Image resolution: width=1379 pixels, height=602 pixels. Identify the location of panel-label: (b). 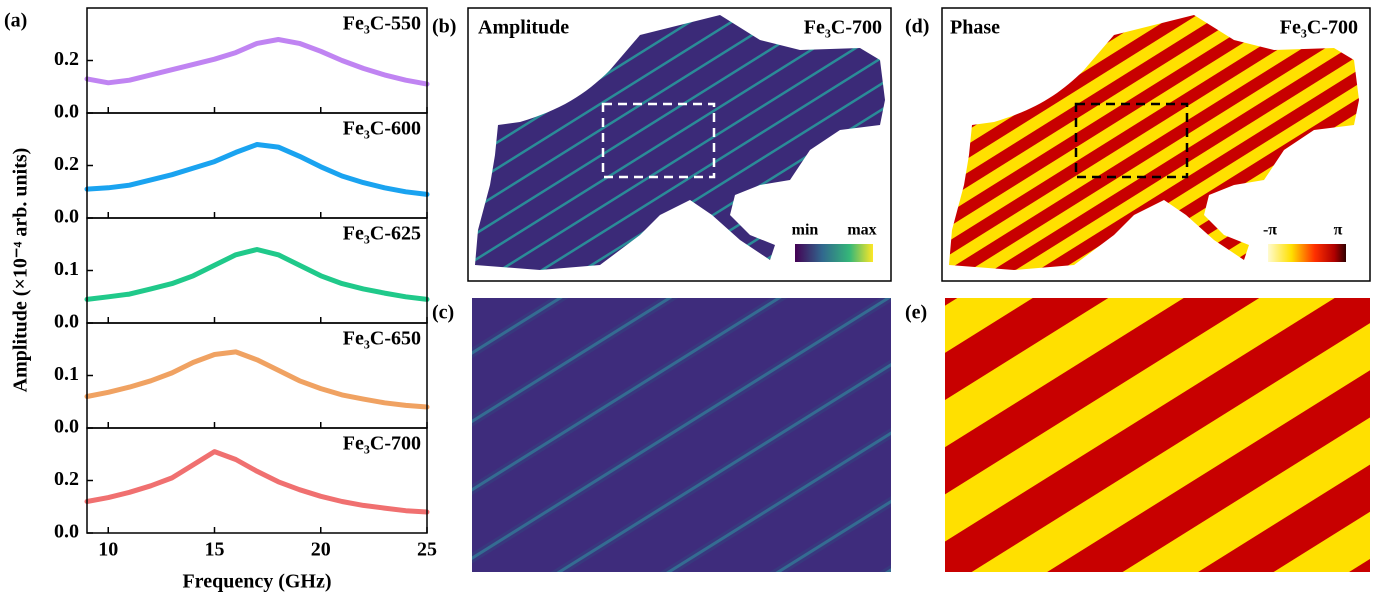
(444, 27).